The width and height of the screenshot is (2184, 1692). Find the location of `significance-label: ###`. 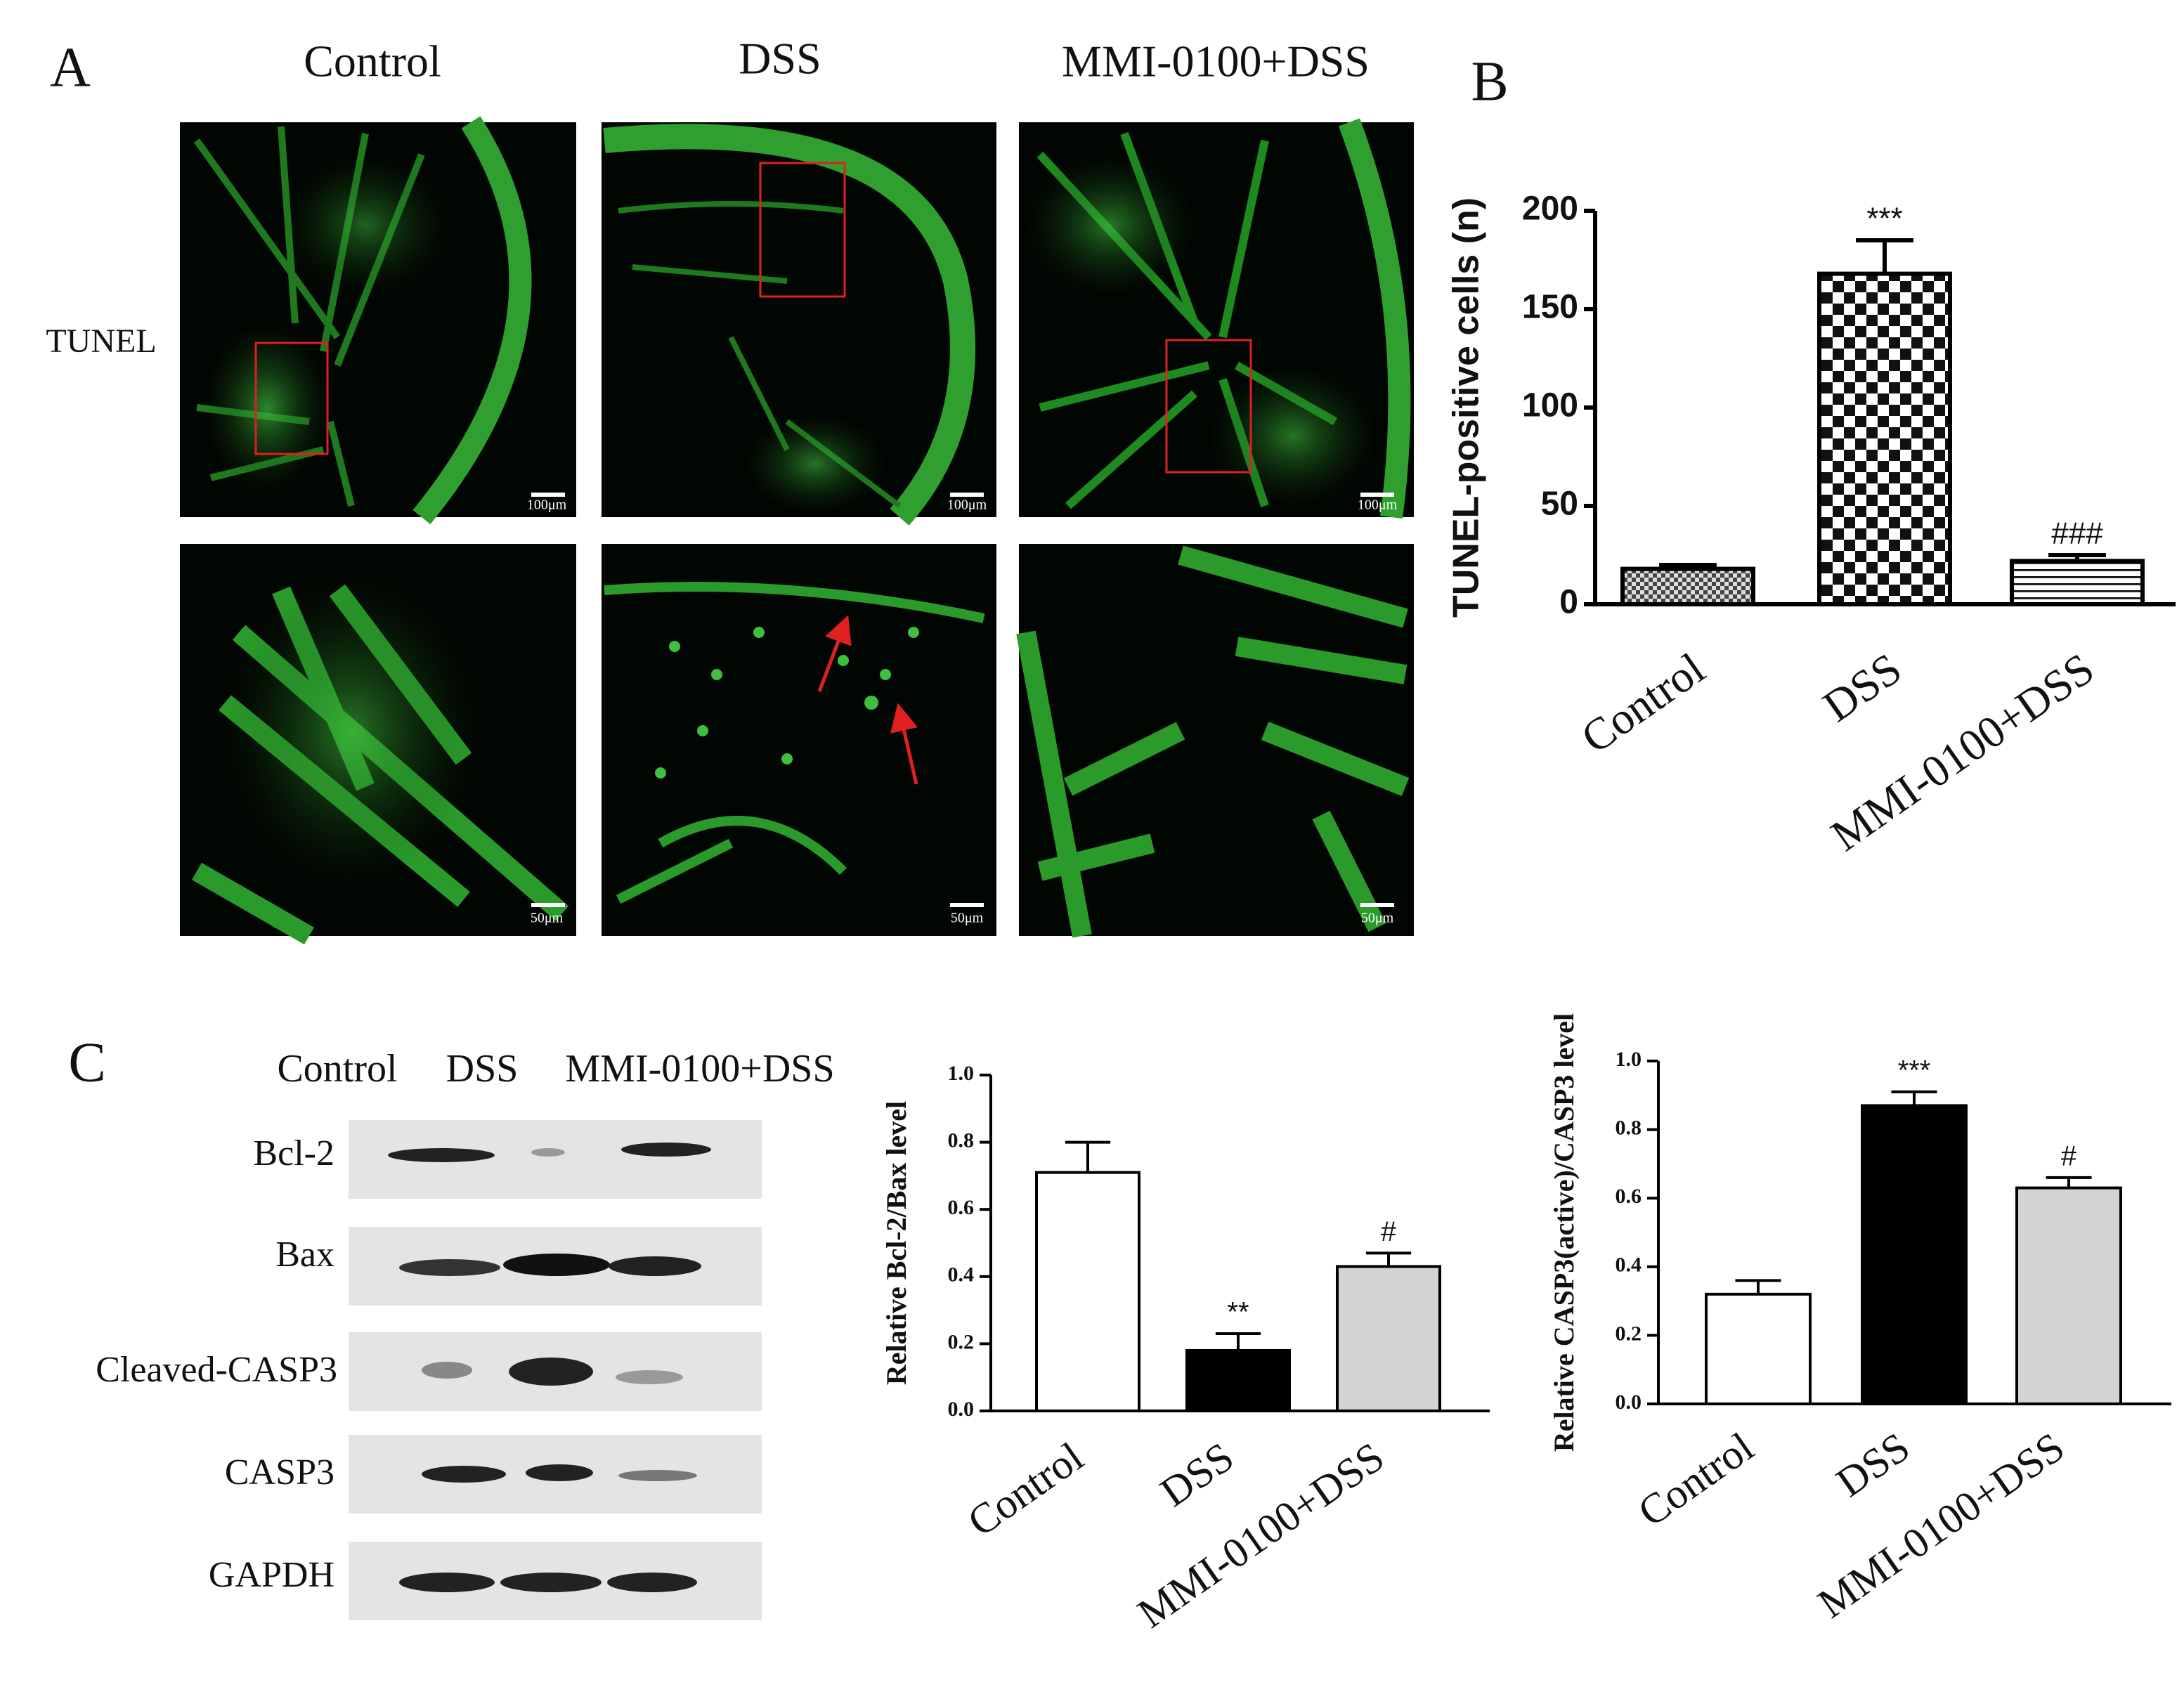

significance-label: ### is located at coordinates (2077, 533).